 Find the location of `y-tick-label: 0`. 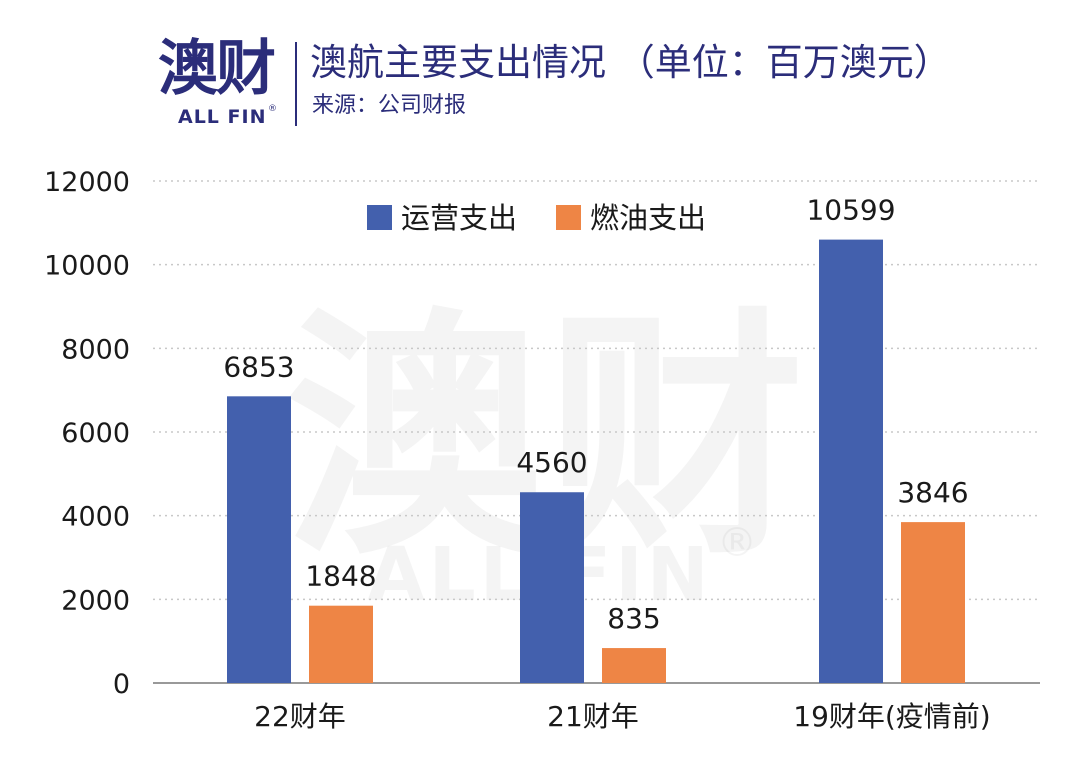

y-tick-label: 0 is located at coordinates (121, 684).